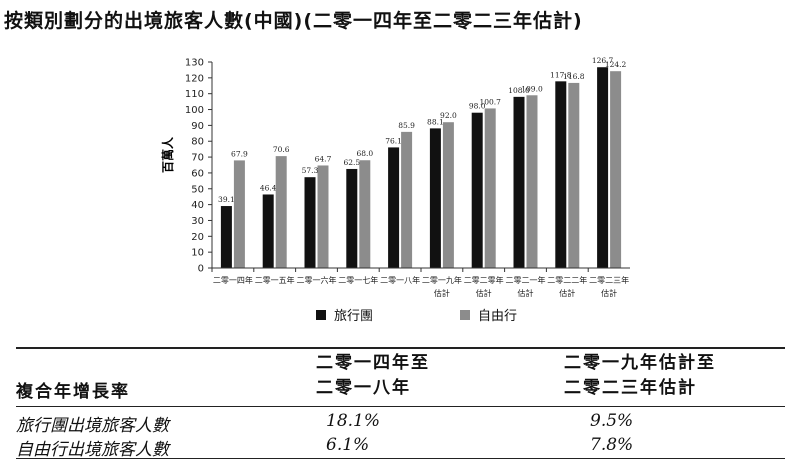 The image size is (785, 470). I want to click on x-tick-label: 二零二三年, so click(609, 280).